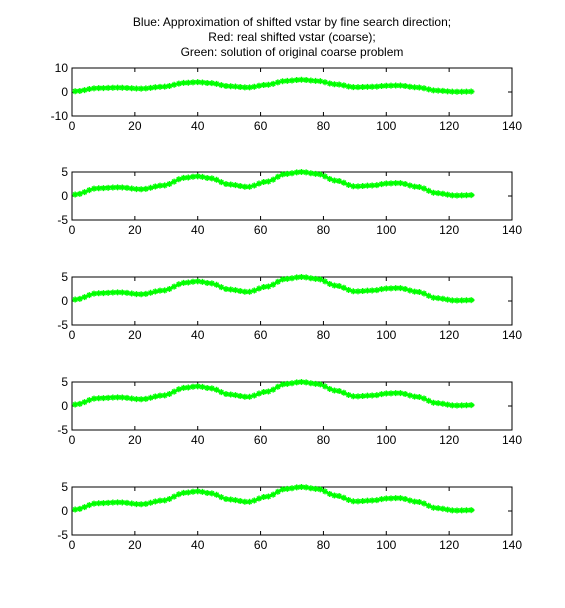  Describe the element at coordinates (289, 306) in the screenshot. I see `subplot-3: 0 20 40 60 80 100 120 140-505` at that location.